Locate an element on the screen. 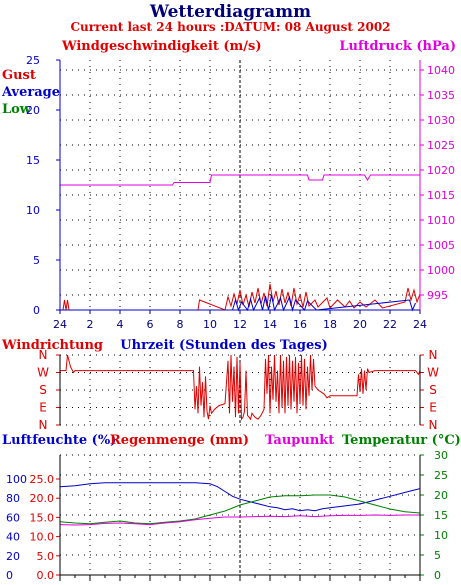 The width and height of the screenshot is (461, 585). pressure-tick-label: 1025 is located at coordinates (441, 145).